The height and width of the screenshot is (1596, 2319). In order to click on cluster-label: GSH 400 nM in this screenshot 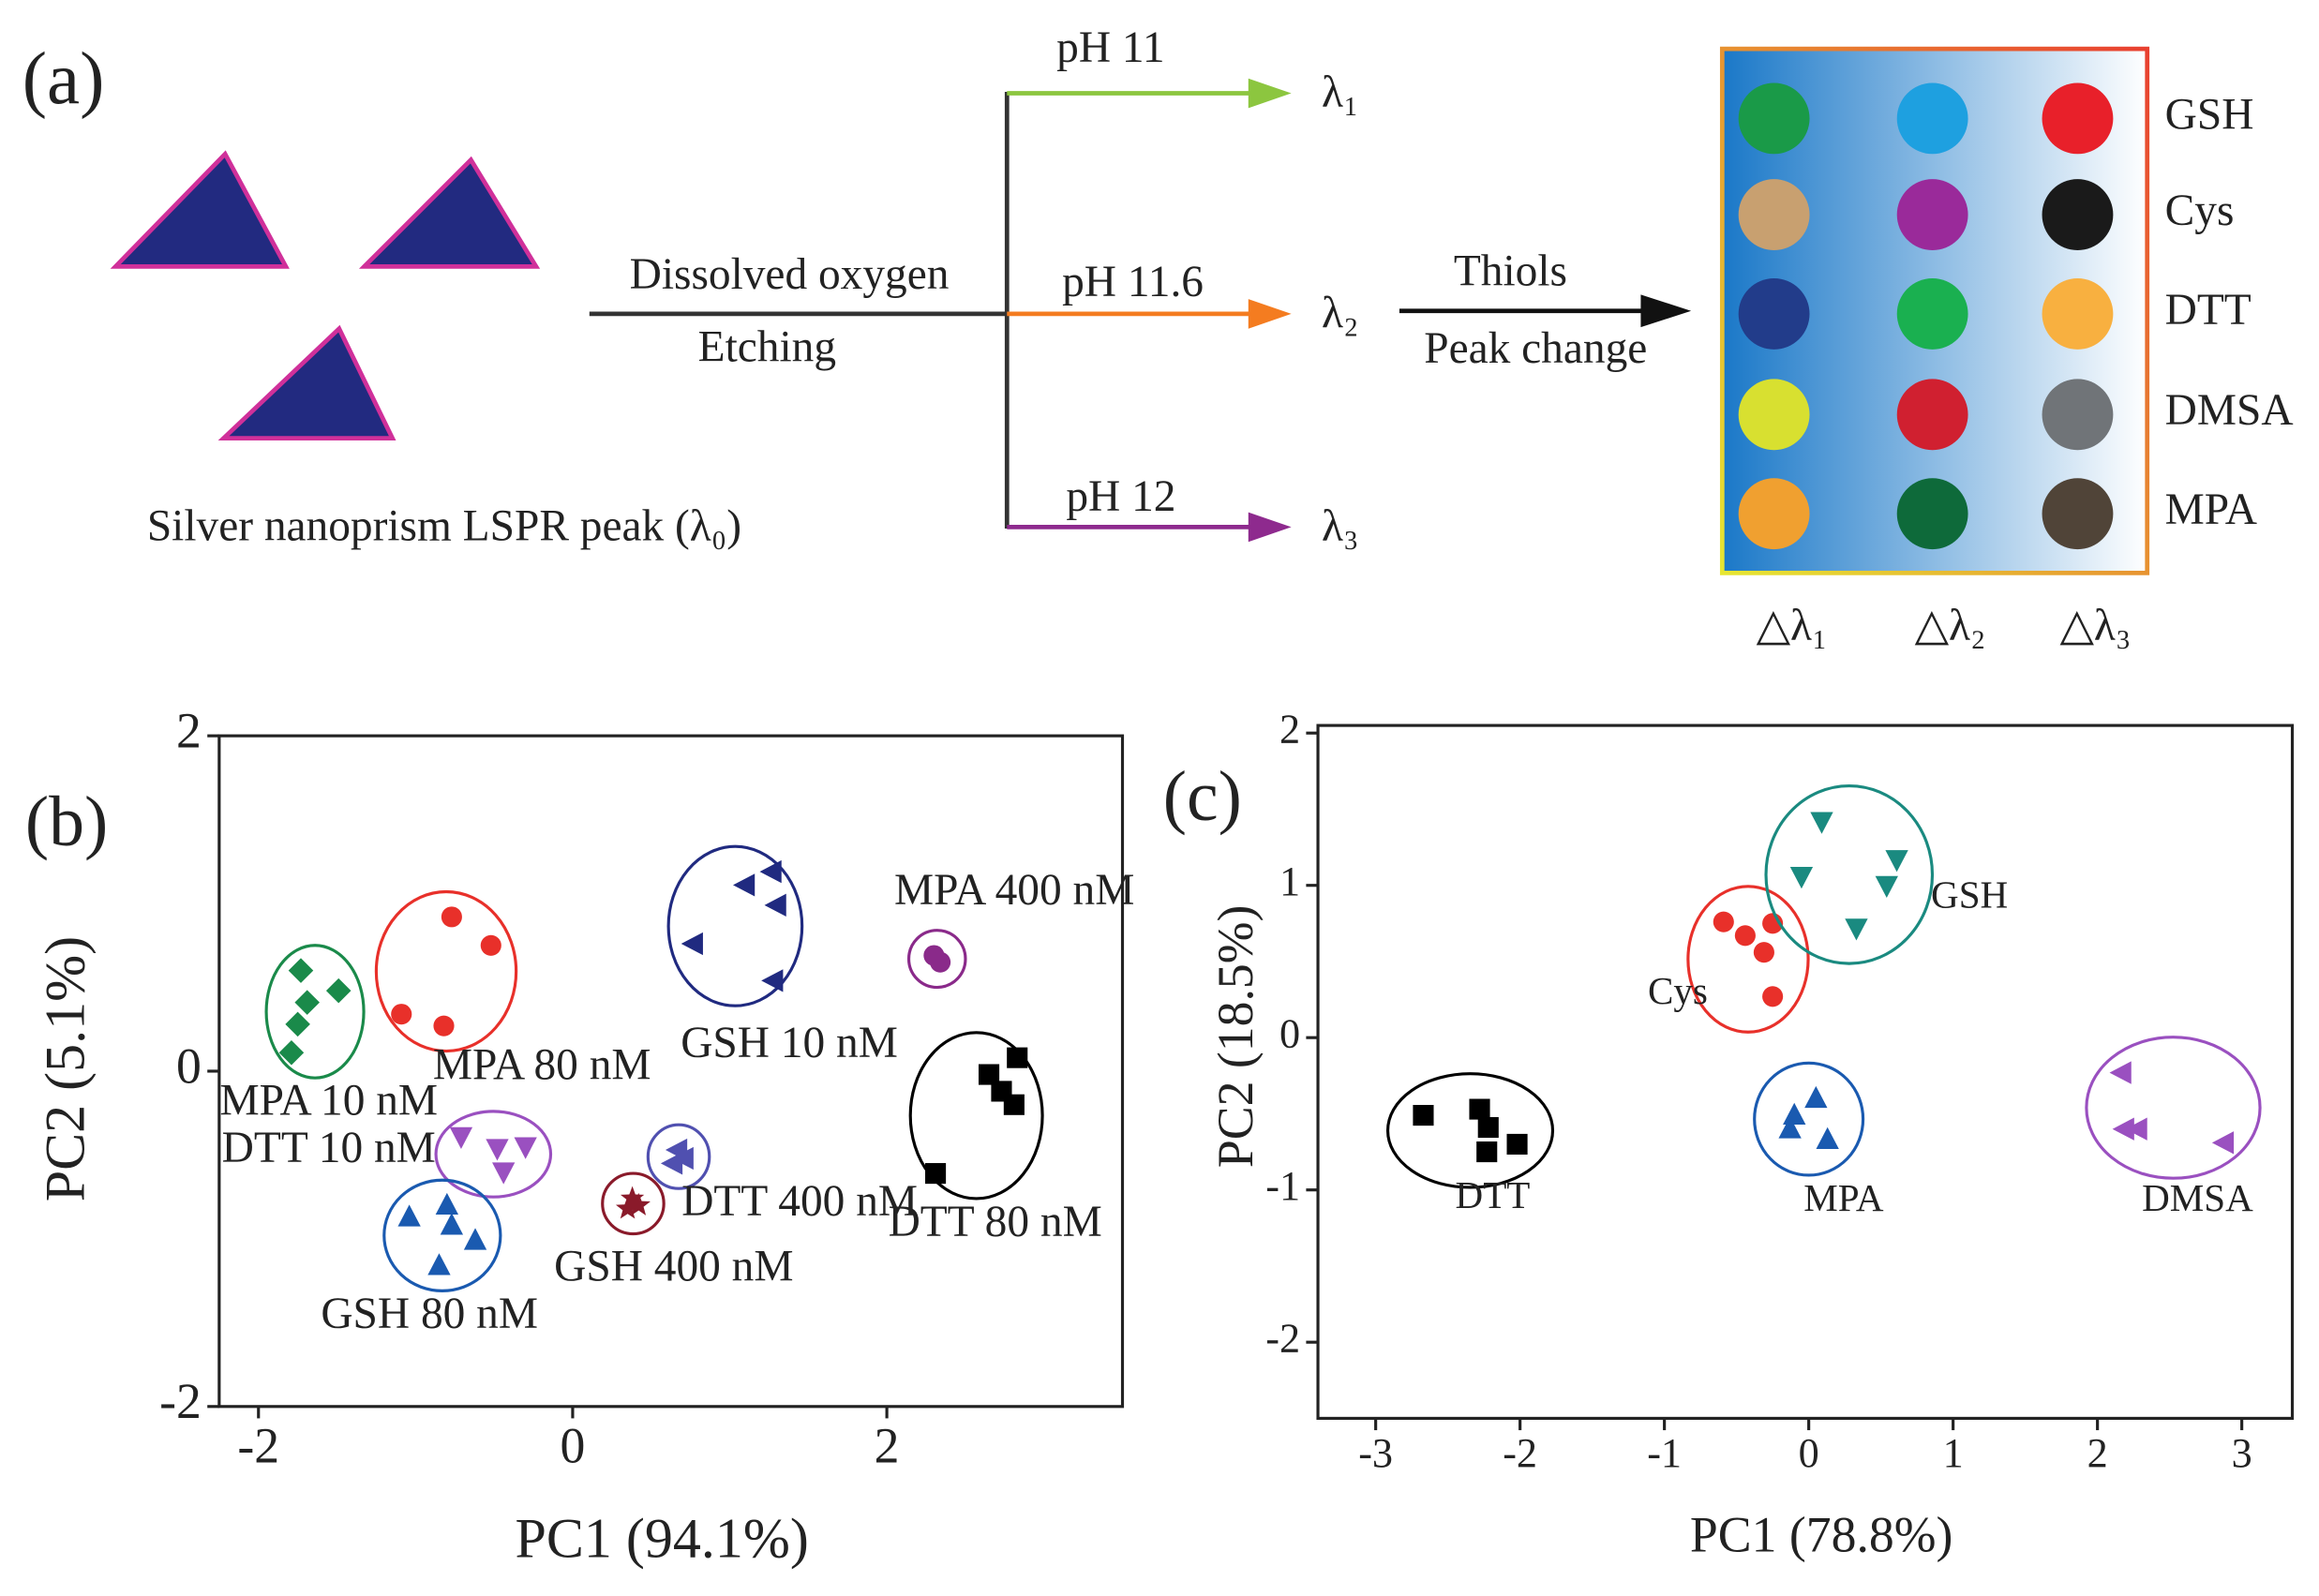, I will do `click(673, 1266)`.